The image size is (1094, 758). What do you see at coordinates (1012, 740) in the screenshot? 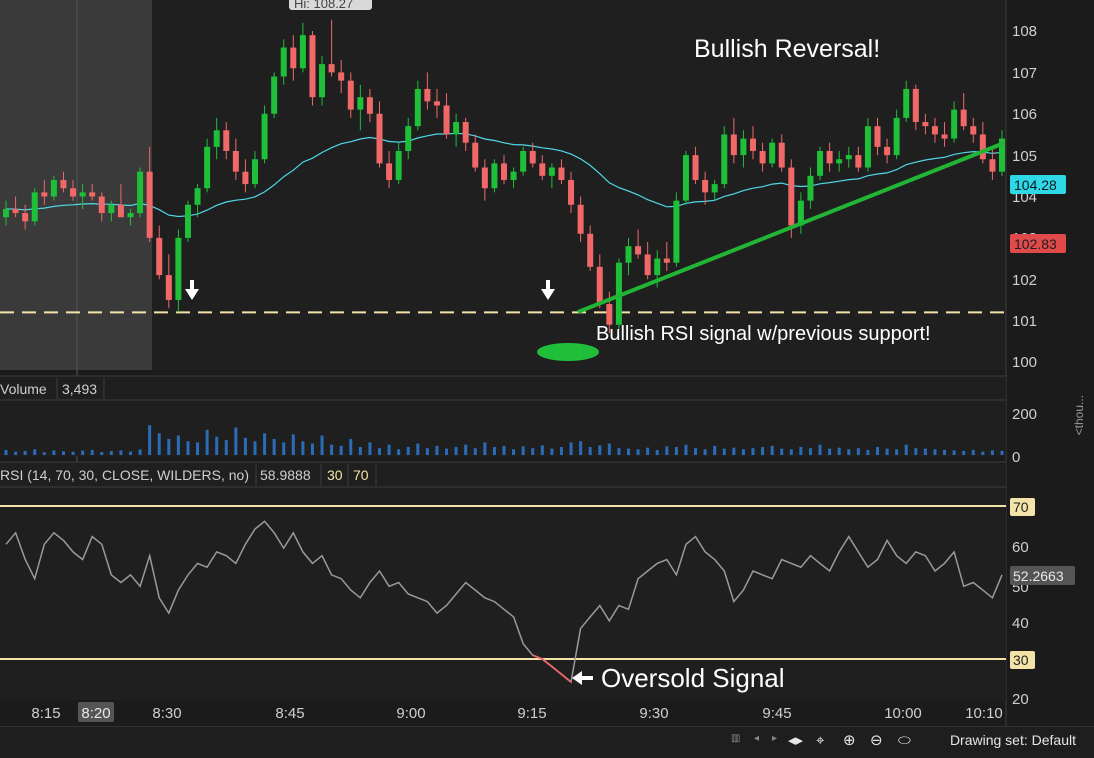
I see `drawing-set-selector: Drawing set: Default` at bounding box center [1012, 740].